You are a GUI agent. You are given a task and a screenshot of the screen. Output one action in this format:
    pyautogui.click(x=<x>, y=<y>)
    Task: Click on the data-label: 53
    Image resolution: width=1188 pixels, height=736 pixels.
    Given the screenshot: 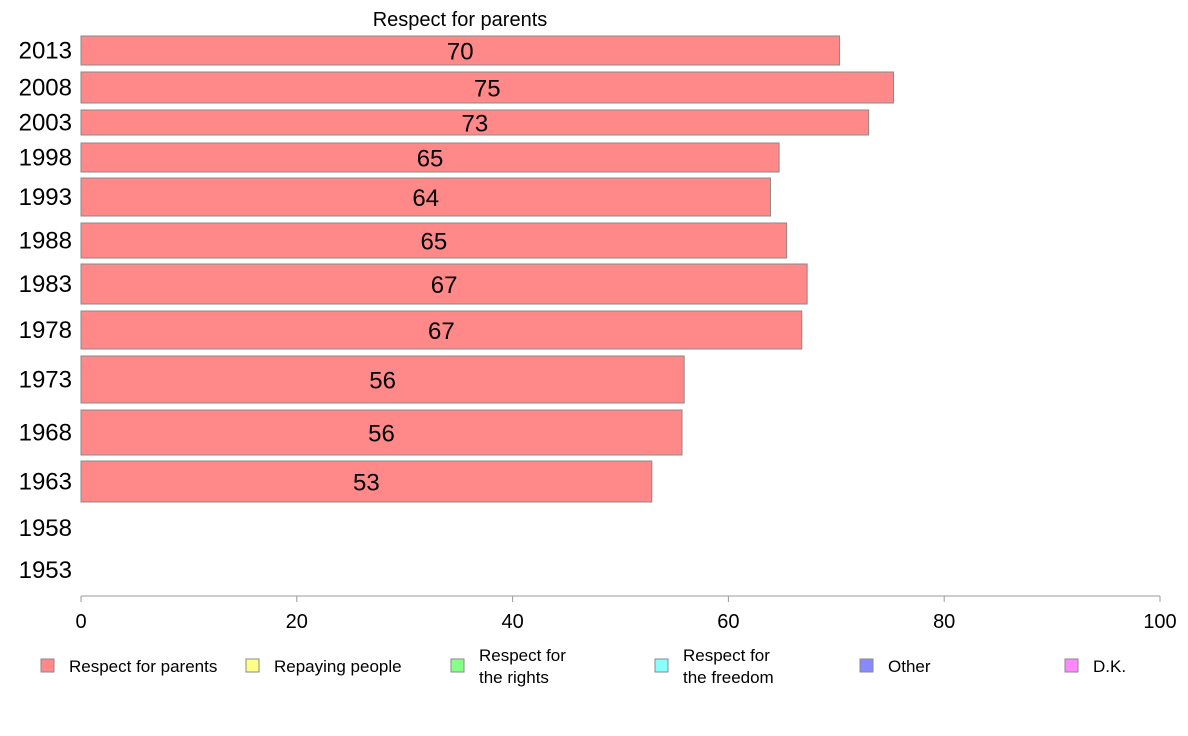 What is the action you would take?
    pyautogui.click(x=366, y=483)
    